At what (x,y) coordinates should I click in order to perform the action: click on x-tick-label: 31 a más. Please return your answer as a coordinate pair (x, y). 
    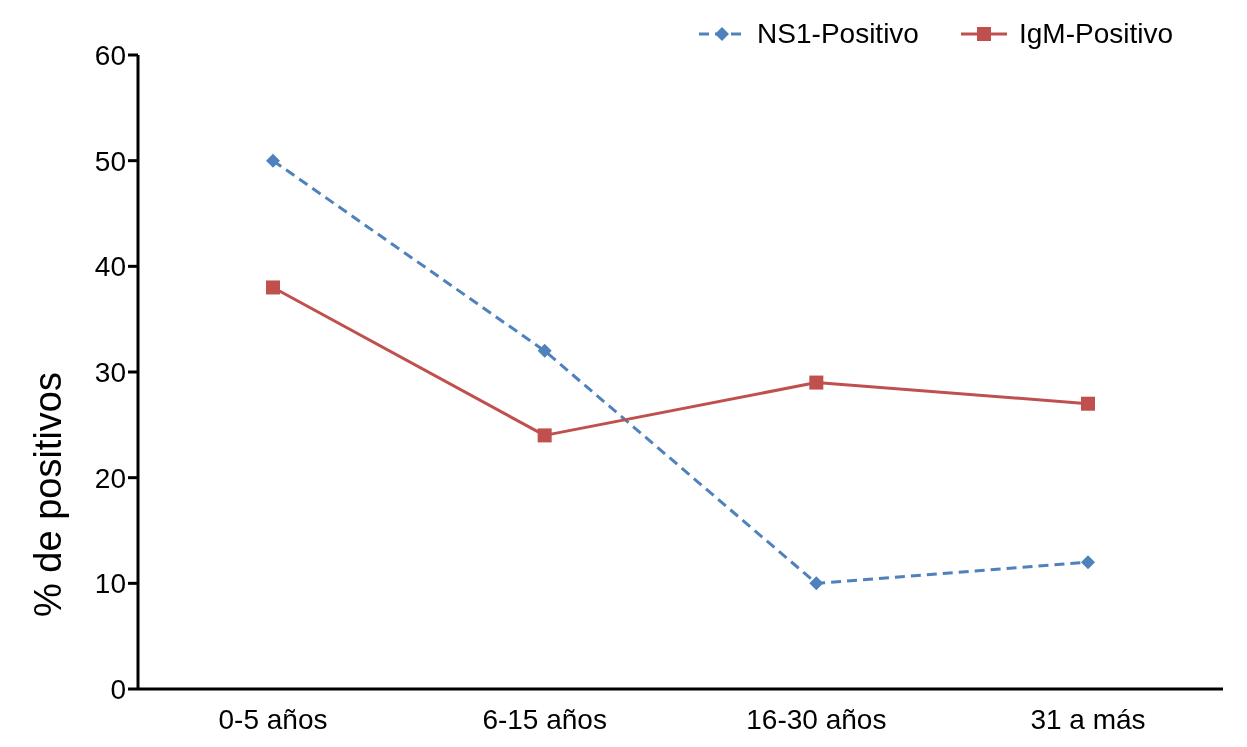
    Looking at the image, I should click on (1088, 719).